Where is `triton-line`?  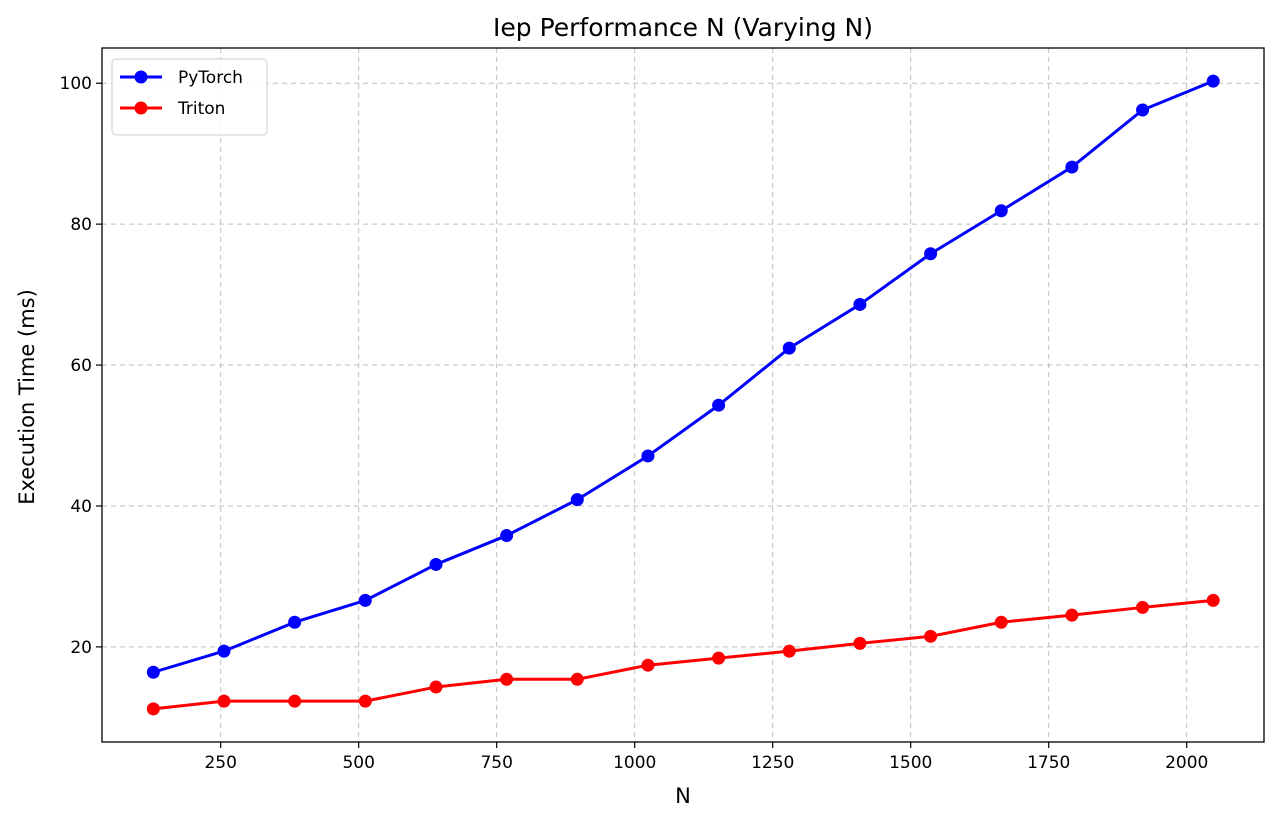 triton-line is located at coordinates (683, 654).